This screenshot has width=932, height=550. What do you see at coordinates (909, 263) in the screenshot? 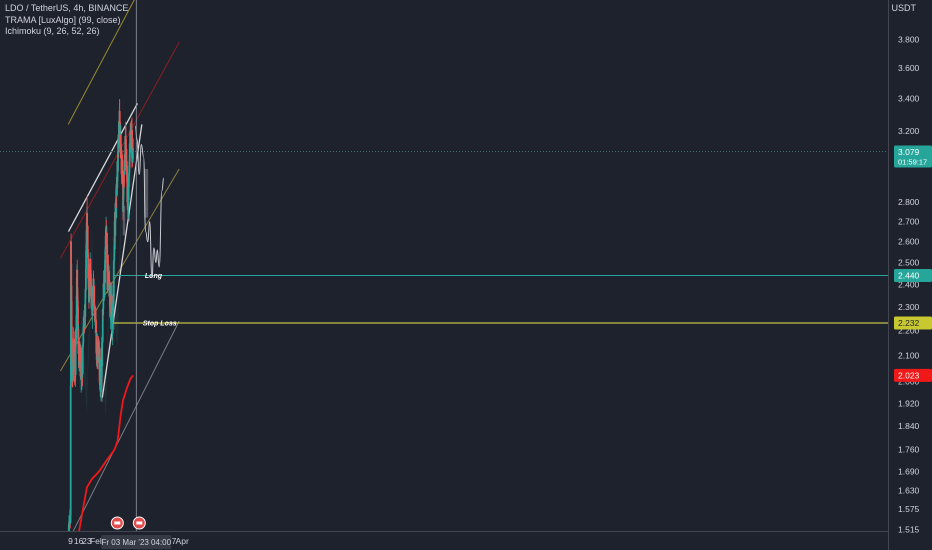
I see `price-tick-2.500: 2.500` at bounding box center [909, 263].